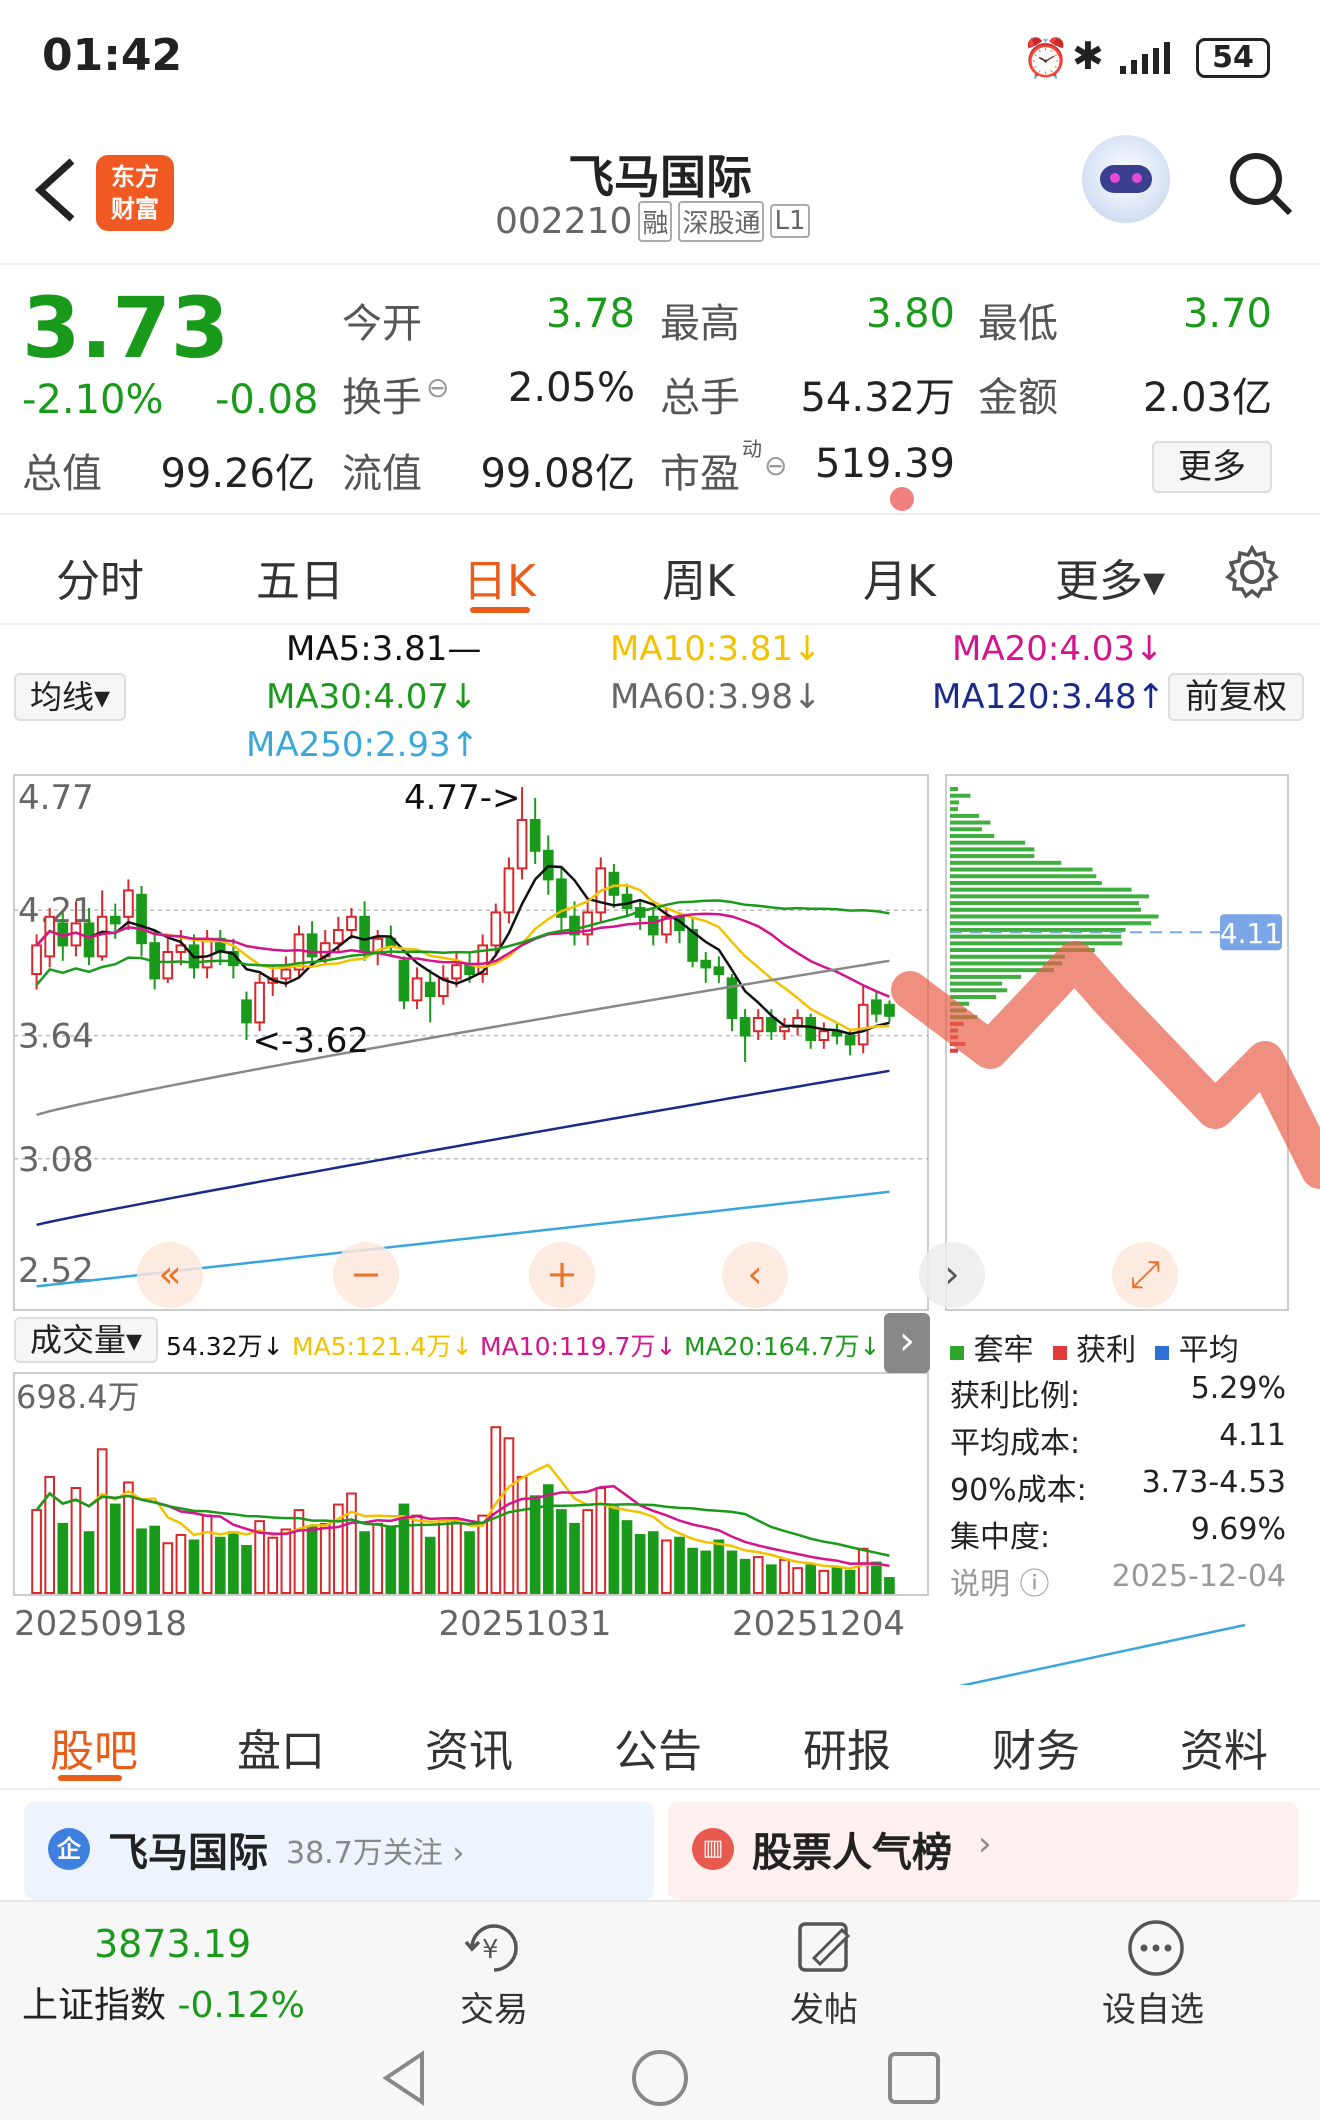 This screenshot has height=2120, width=1320. I want to click on expand-volume-button: ›, so click(907, 1343).